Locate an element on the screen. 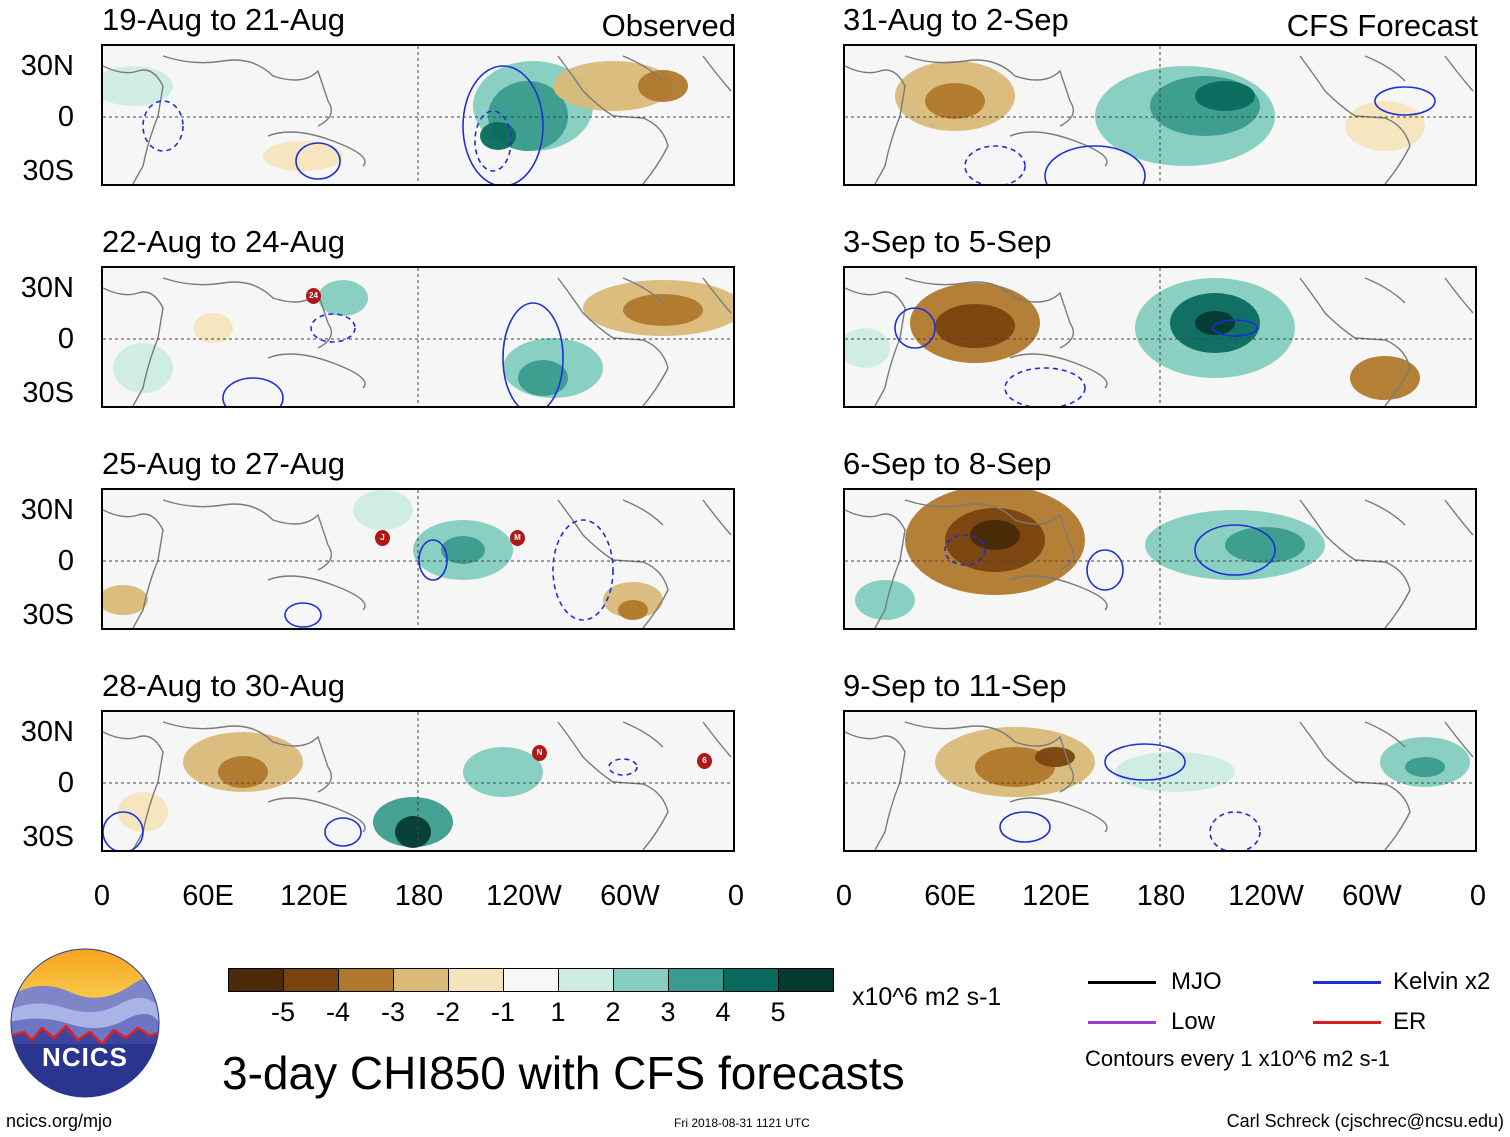  colorbar-label: -4 is located at coordinates (337, 1012).